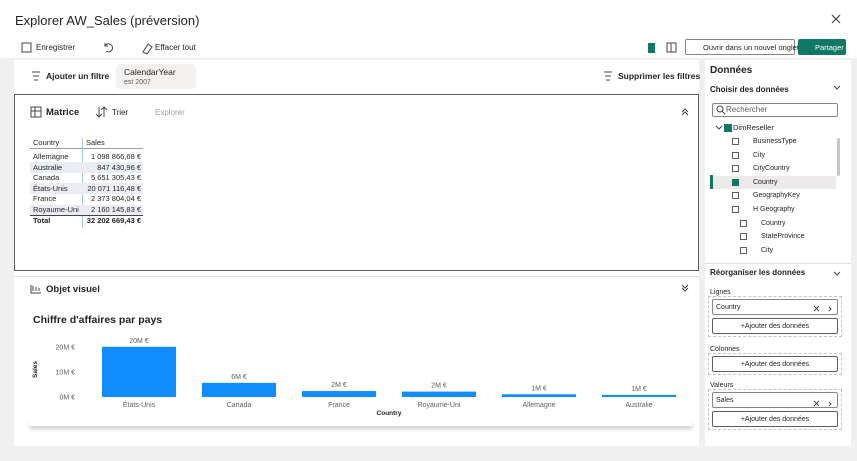 The height and width of the screenshot is (461, 857). I want to click on choose-section: Choisir des données, so click(749, 89).